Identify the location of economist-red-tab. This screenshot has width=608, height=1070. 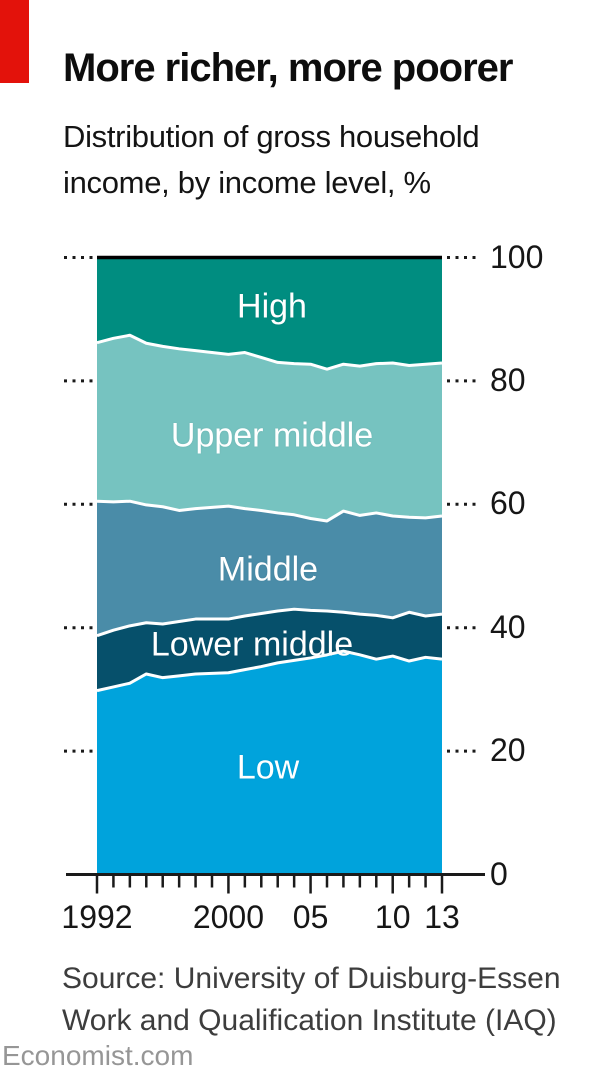
(14, 41).